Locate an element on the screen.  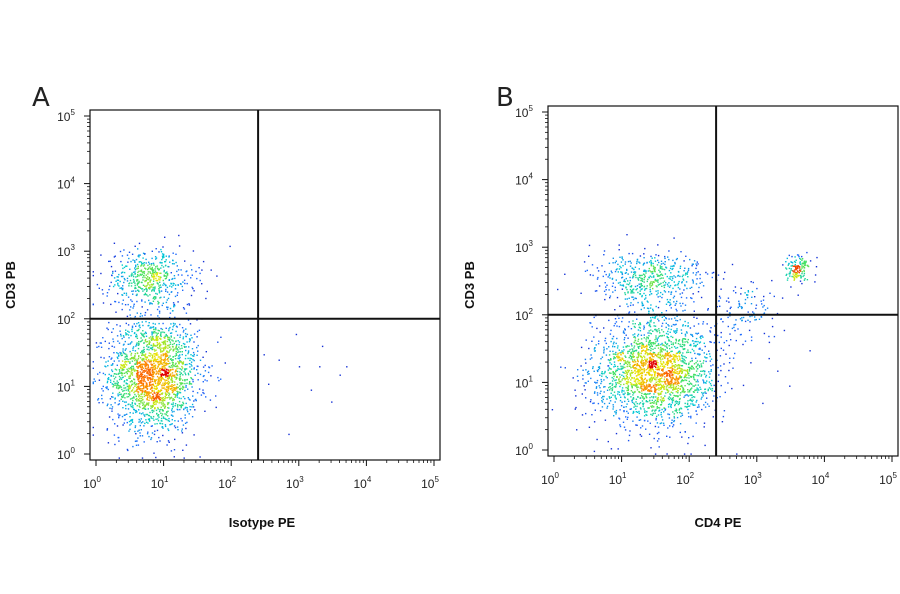
x-tick-label: 101 is located at coordinates (160, 483).